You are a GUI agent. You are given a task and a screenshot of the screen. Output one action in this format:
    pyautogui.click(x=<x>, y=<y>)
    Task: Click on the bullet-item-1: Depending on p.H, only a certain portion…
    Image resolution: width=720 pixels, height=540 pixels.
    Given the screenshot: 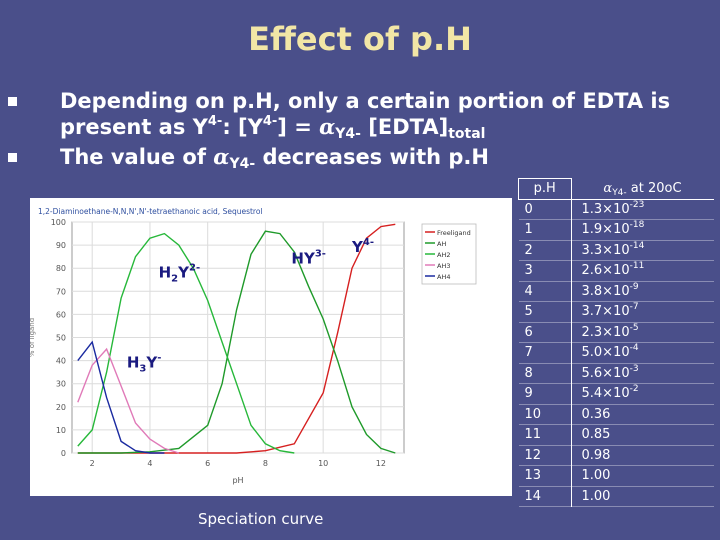 What is the action you would take?
    pyautogui.click(x=350, y=116)
    